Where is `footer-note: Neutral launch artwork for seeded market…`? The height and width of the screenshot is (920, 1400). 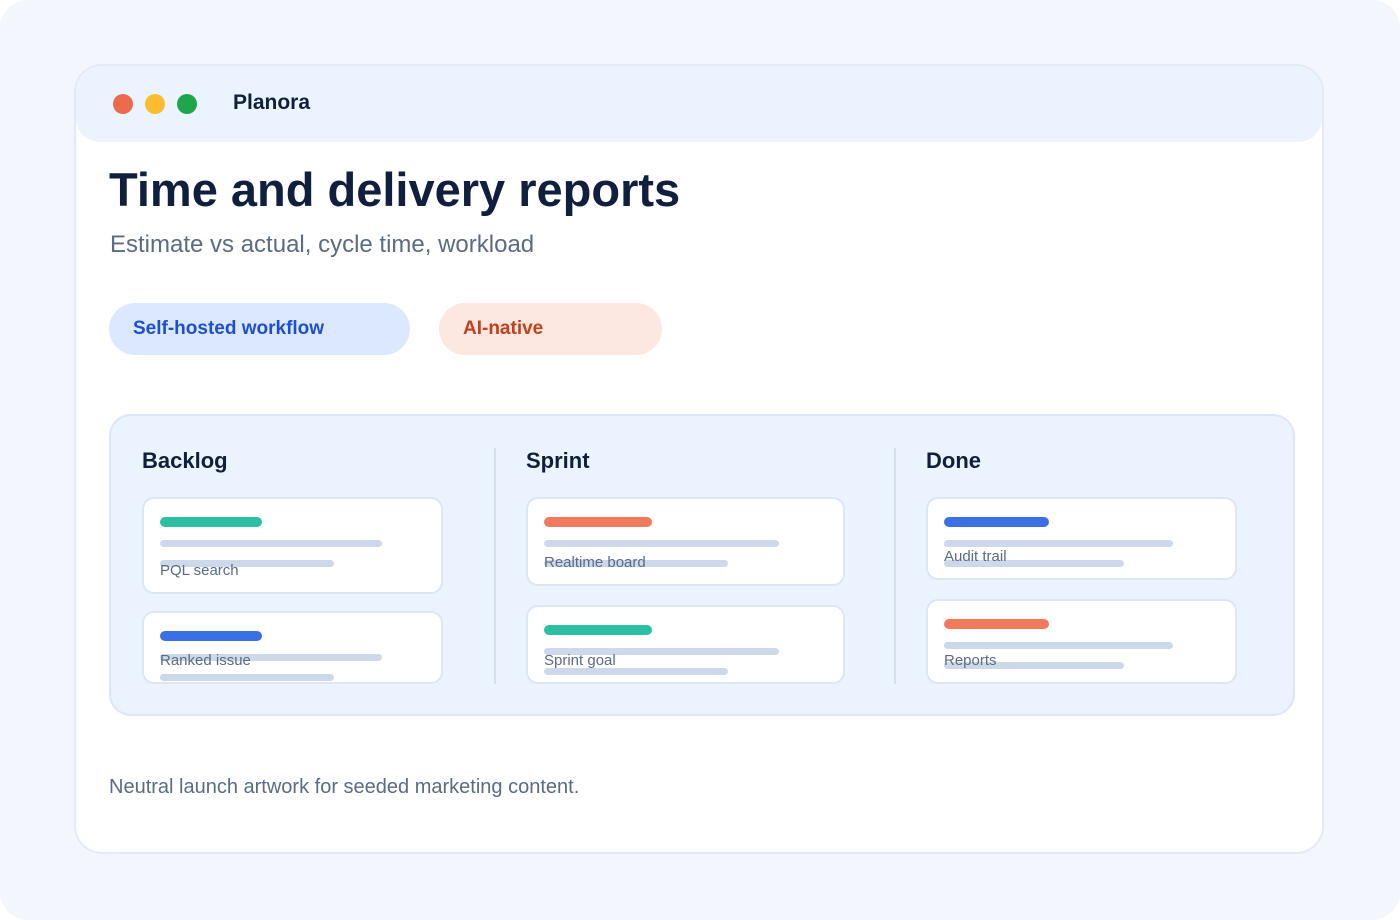
footer-note: Neutral launch artwork for seeded market… is located at coordinates (344, 787).